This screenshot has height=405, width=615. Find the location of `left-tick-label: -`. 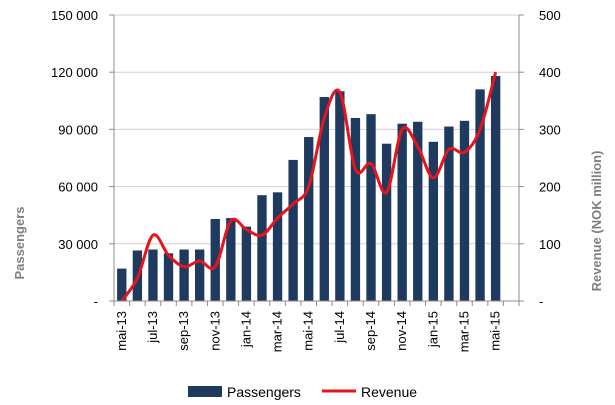

left-tick-label: - is located at coordinates (96, 301).